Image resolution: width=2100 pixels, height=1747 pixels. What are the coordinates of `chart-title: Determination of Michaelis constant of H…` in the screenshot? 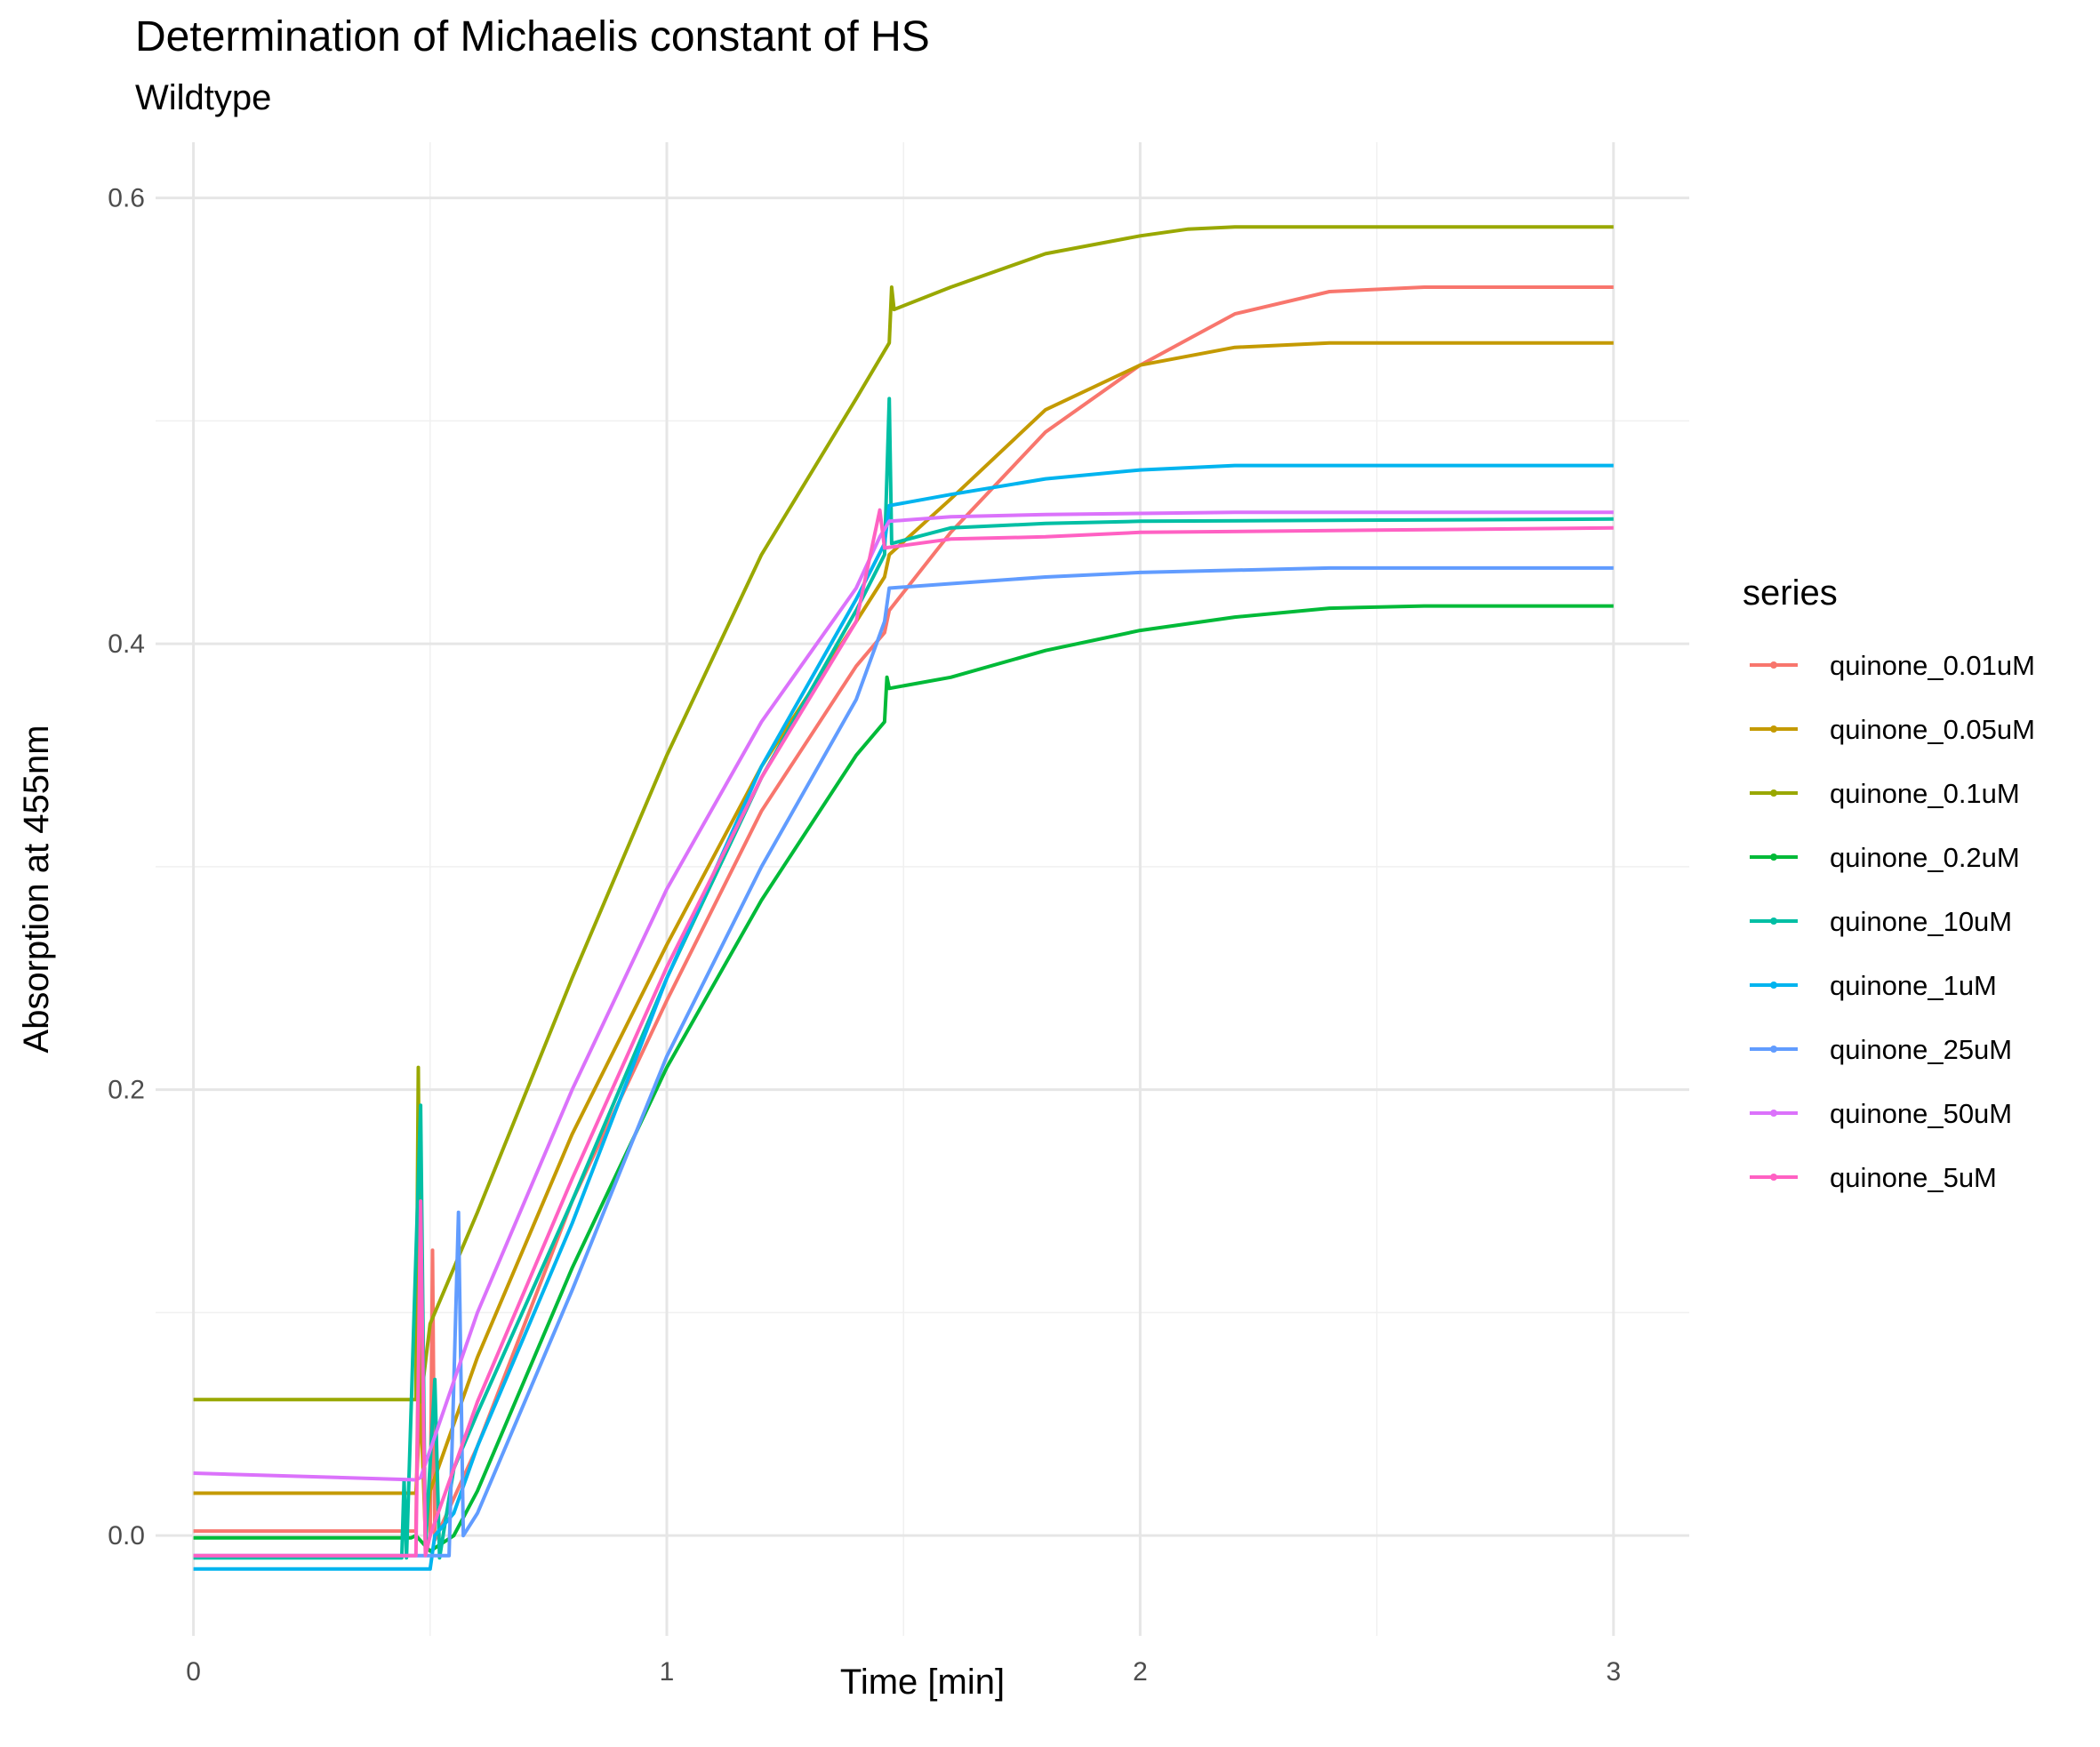 It's located at (532, 36).